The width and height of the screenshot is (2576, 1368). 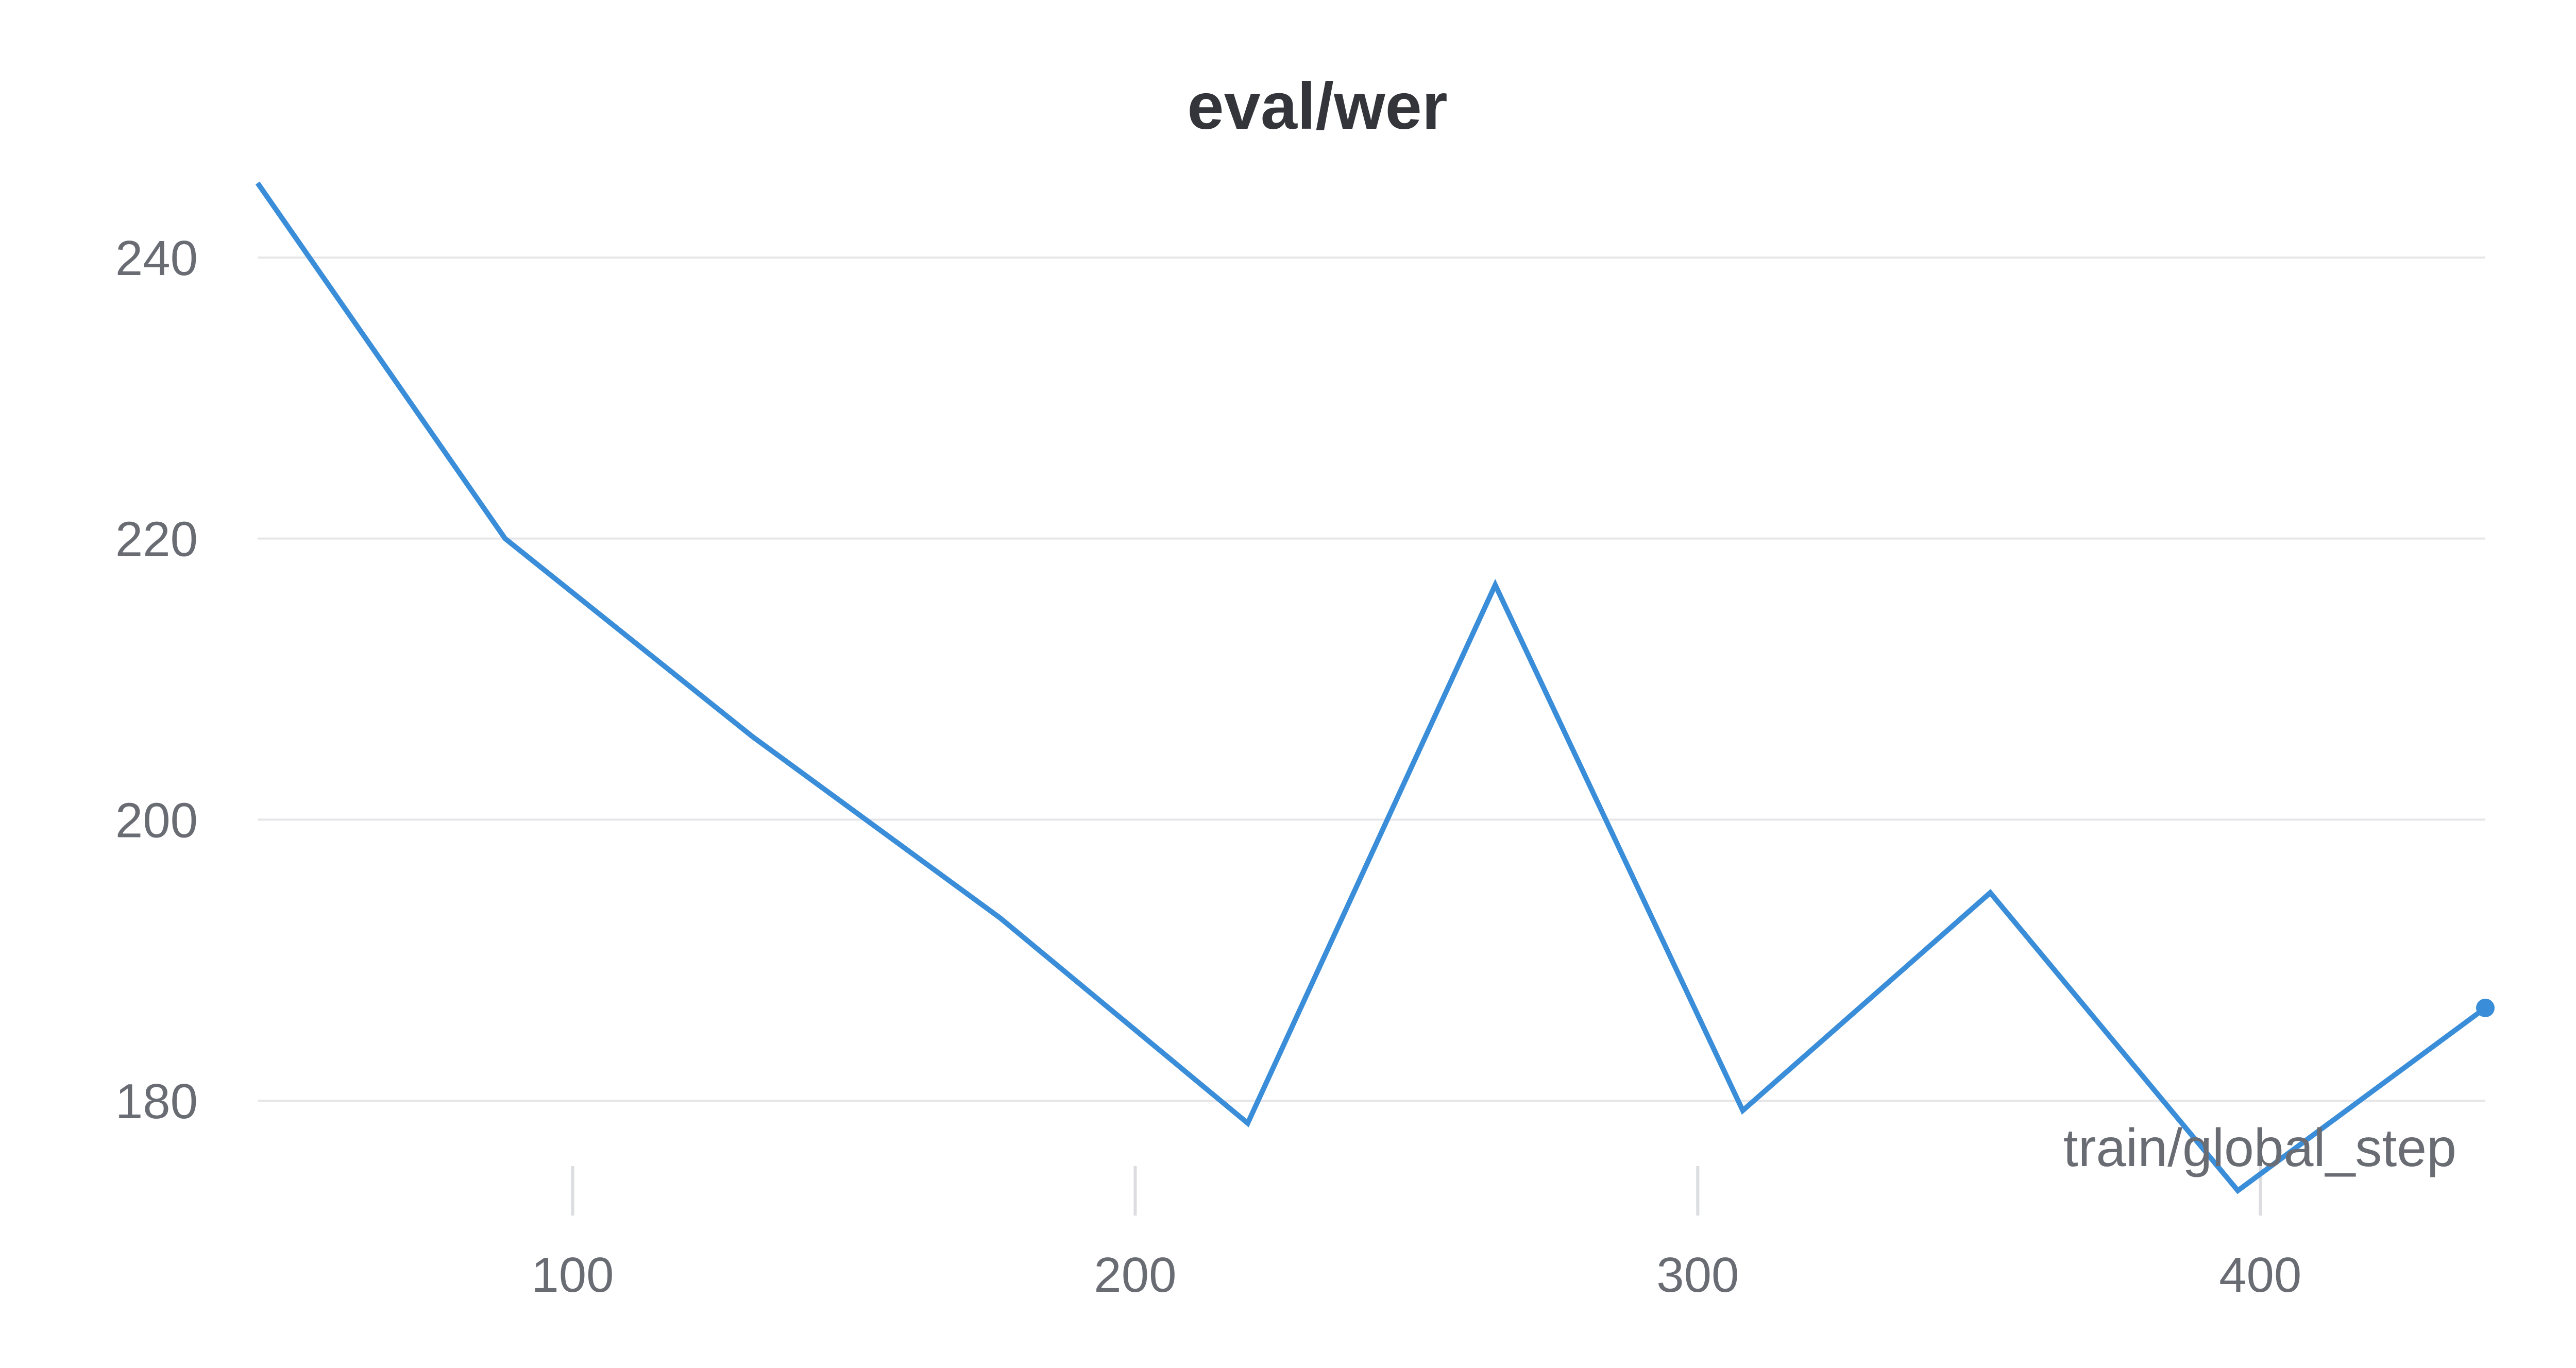 I want to click on x-tick-label: 200, so click(x=1135, y=1275).